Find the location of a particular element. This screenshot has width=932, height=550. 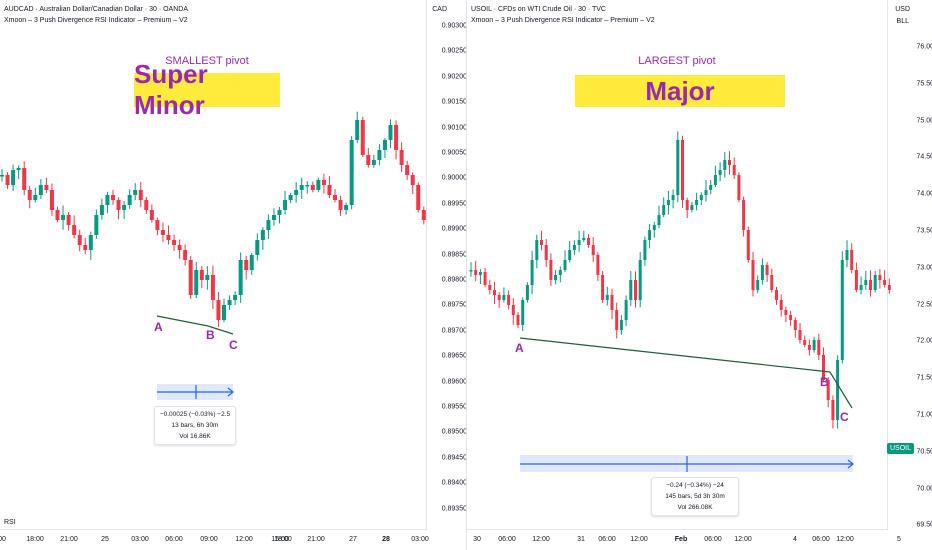

time-tick-label: 06:00 is located at coordinates (713, 539).